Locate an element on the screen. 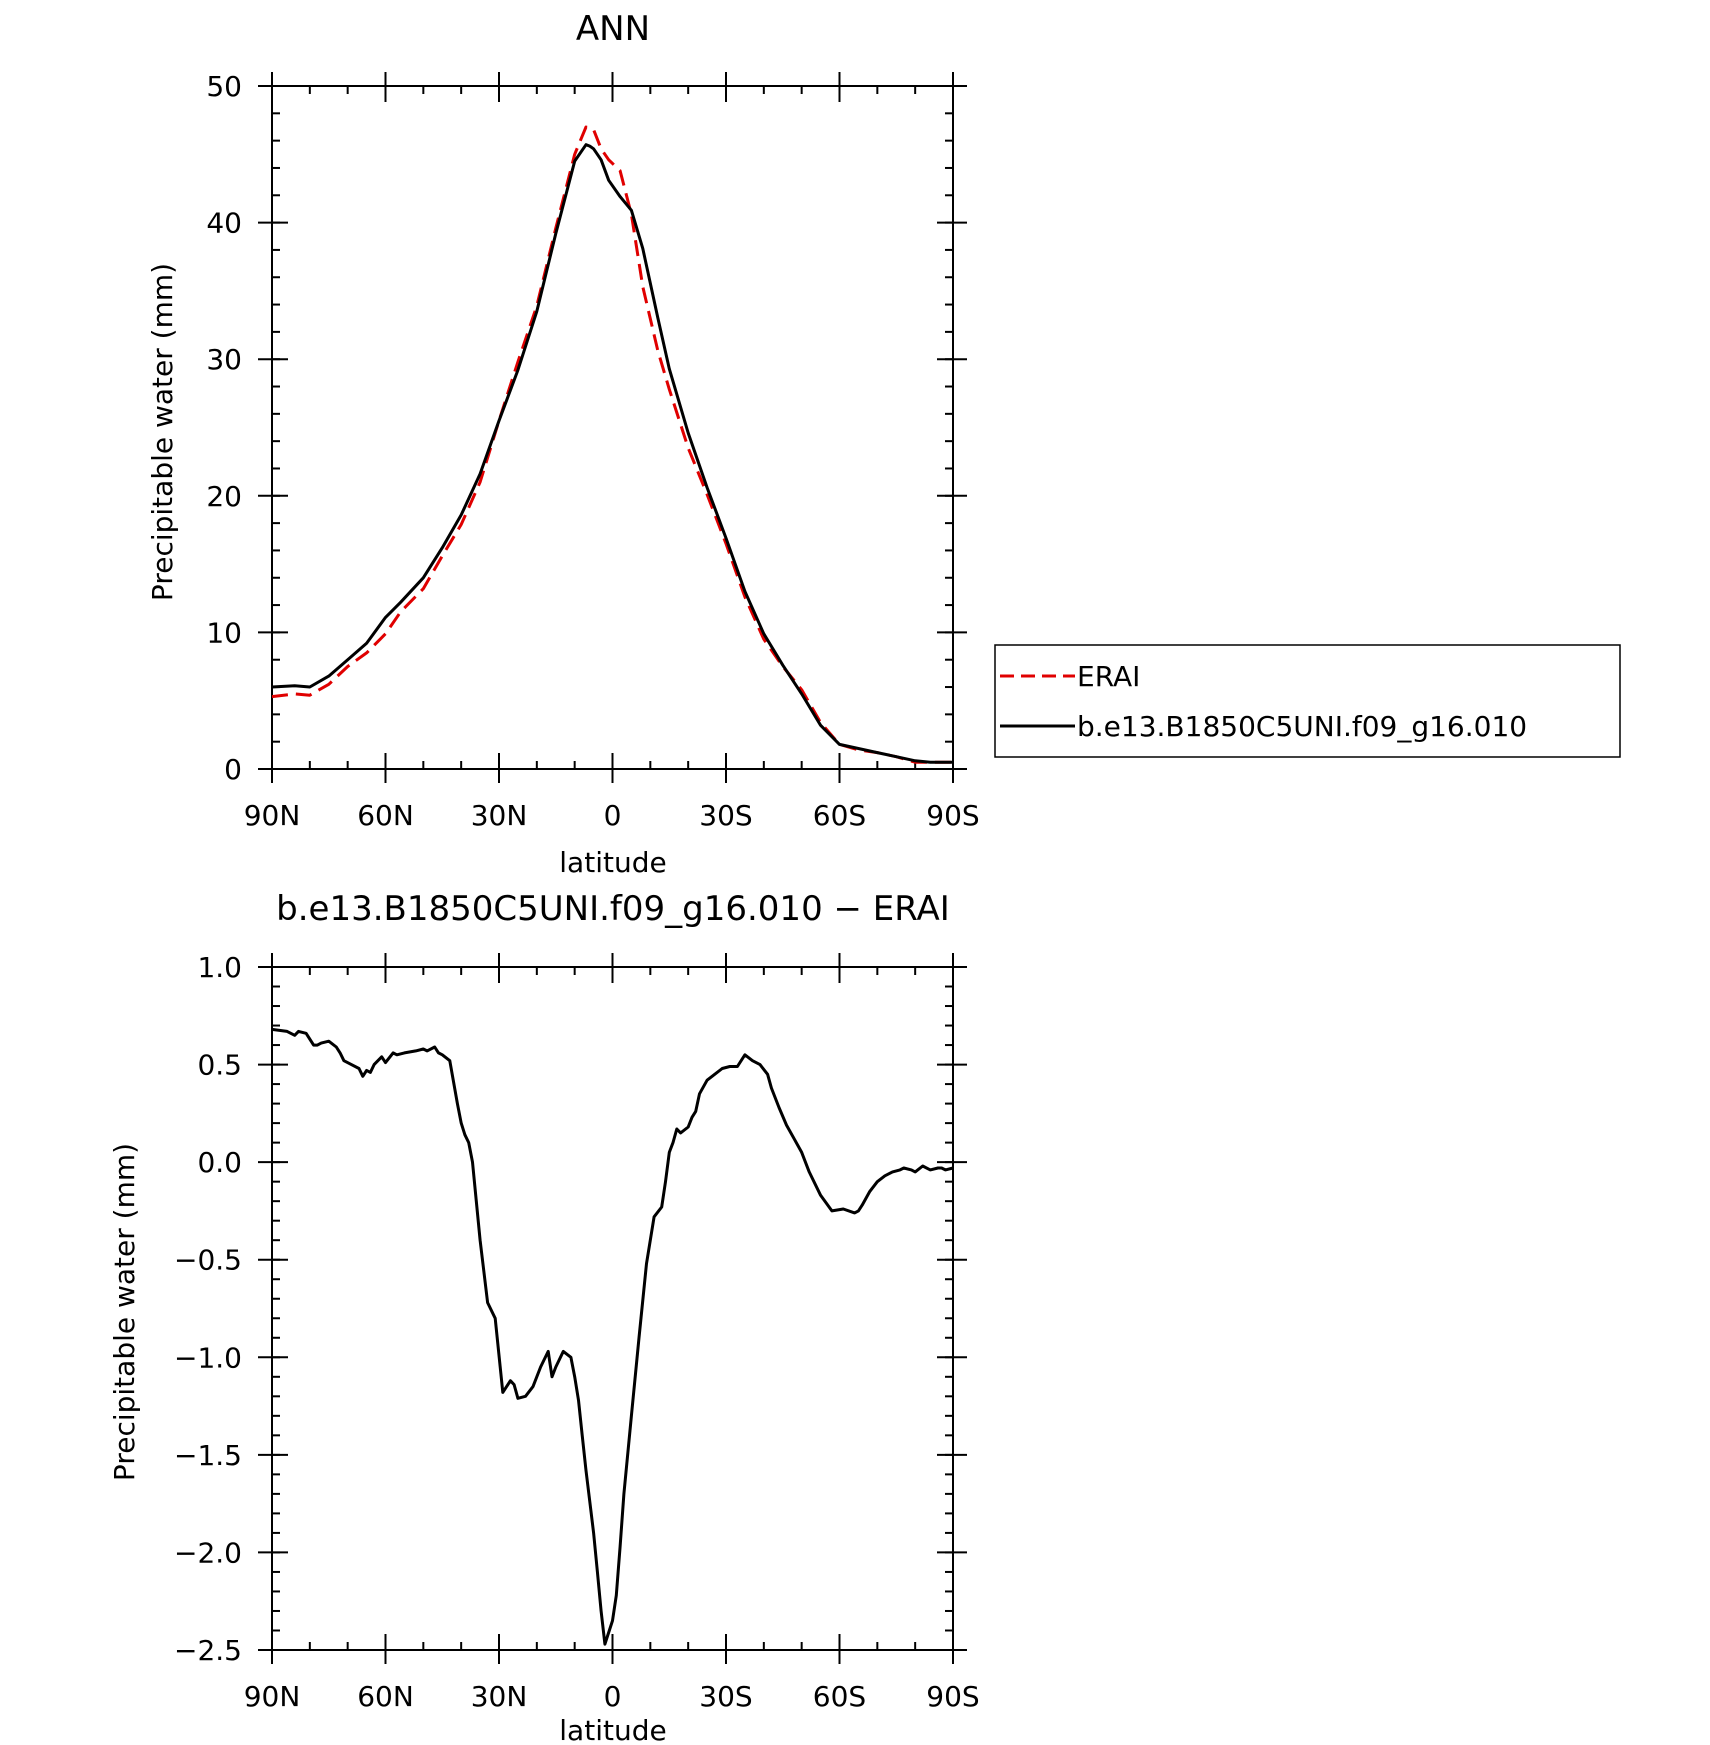 This screenshot has height=1745, width=1710. y-tick-label: 0.5 is located at coordinates (219, 1065).